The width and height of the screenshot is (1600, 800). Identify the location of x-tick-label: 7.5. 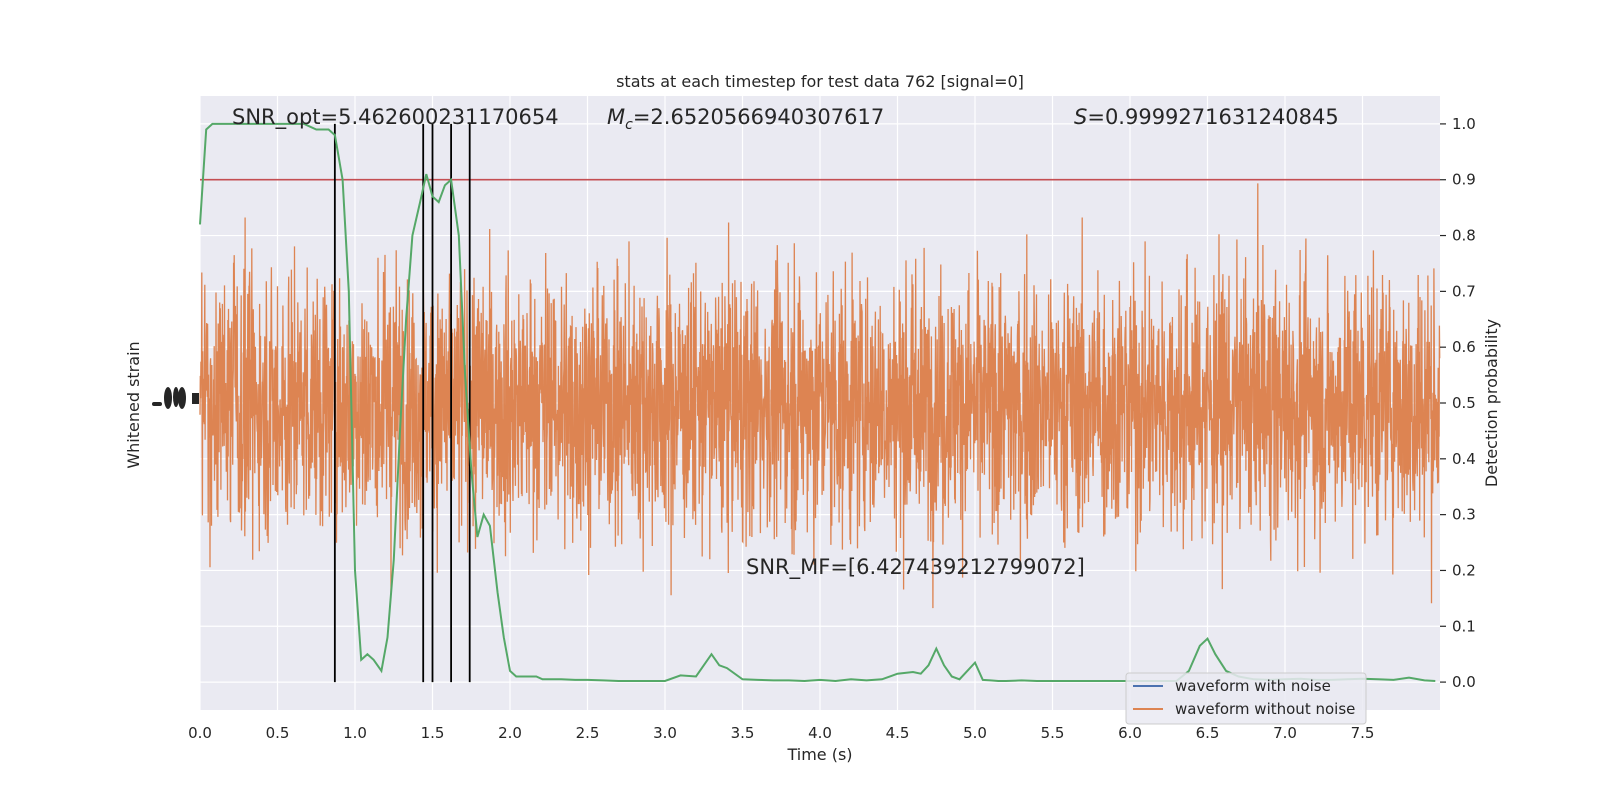
(1363, 733).